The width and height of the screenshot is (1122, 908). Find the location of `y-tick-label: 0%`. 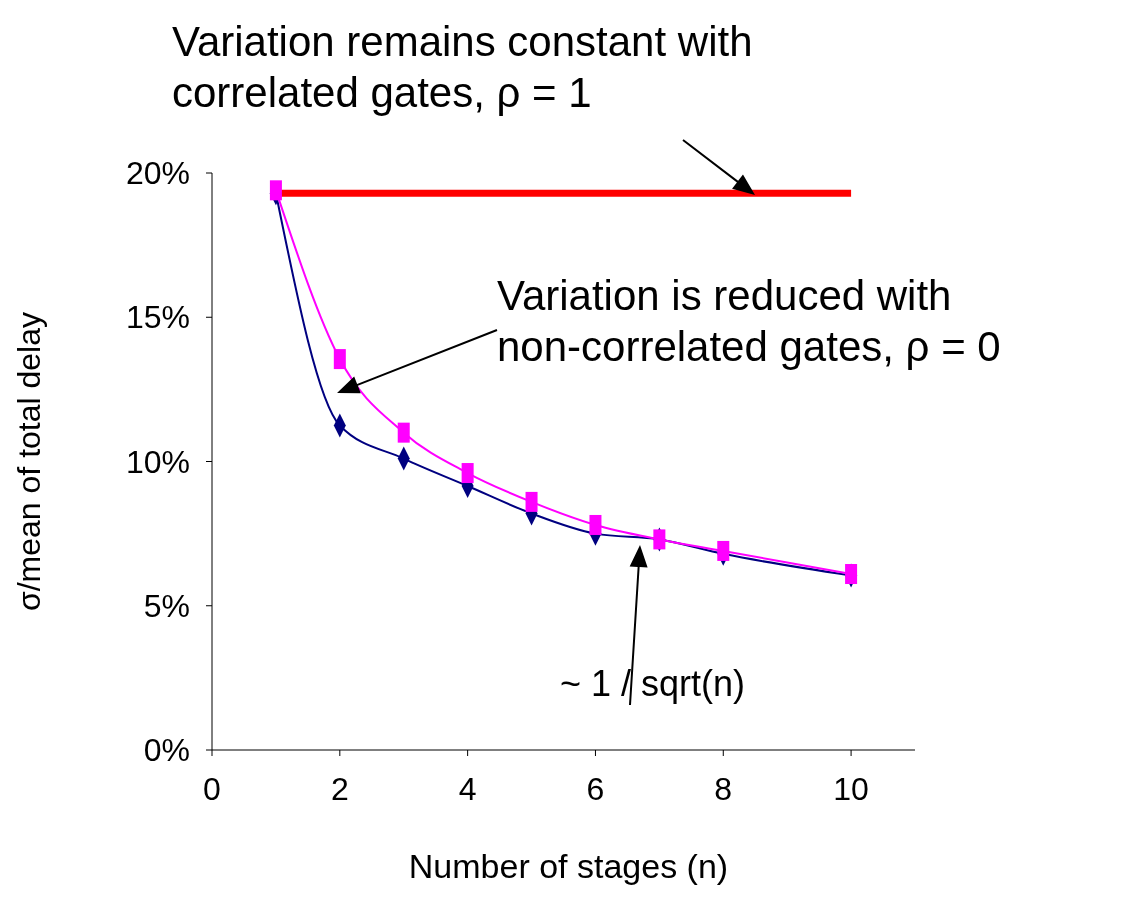

y-tick-label: 0% is located at coordinates (166, 750).